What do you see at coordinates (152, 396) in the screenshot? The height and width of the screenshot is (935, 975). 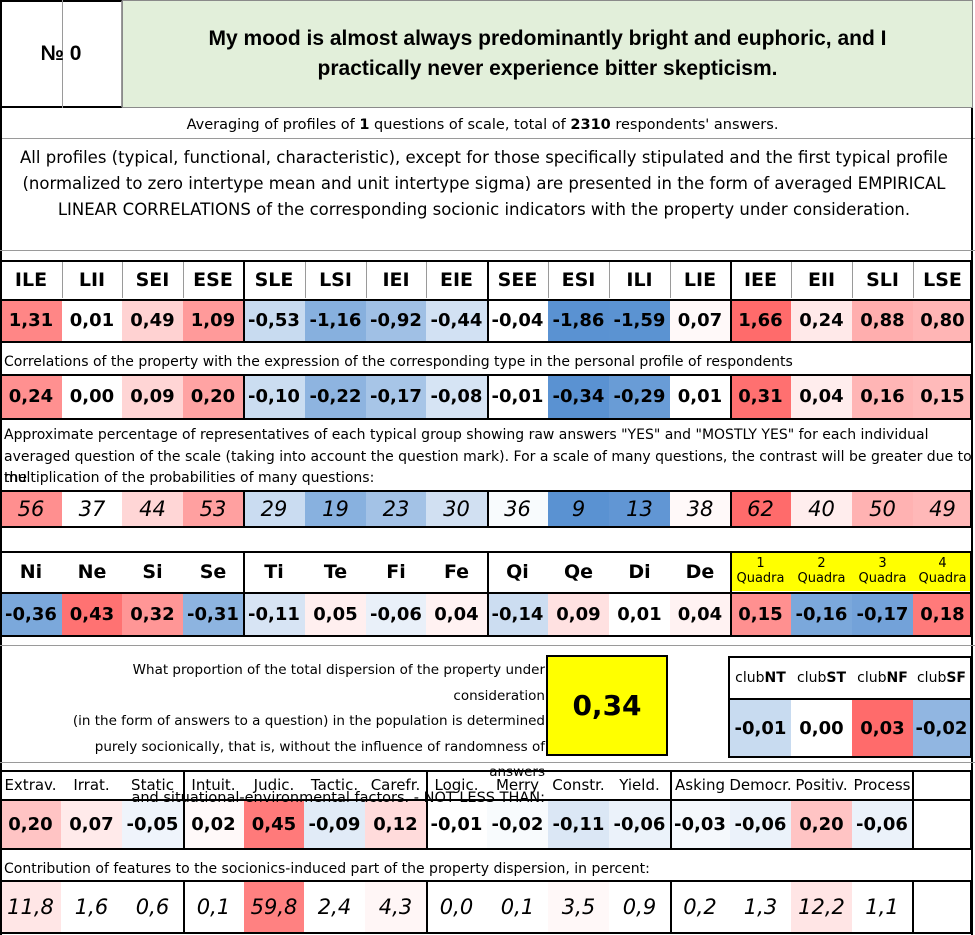 I see `type-correlation-value: 0,09` at bounding box center [152, 396].